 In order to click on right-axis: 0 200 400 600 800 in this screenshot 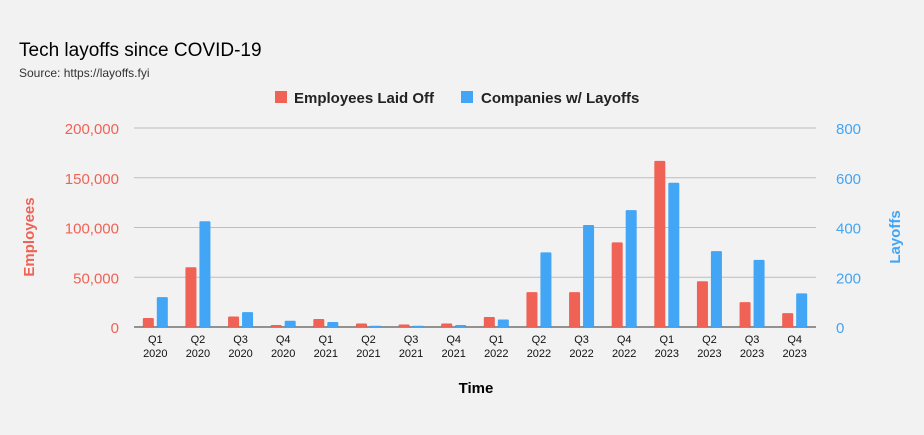, I will do `click(848, 229)`.